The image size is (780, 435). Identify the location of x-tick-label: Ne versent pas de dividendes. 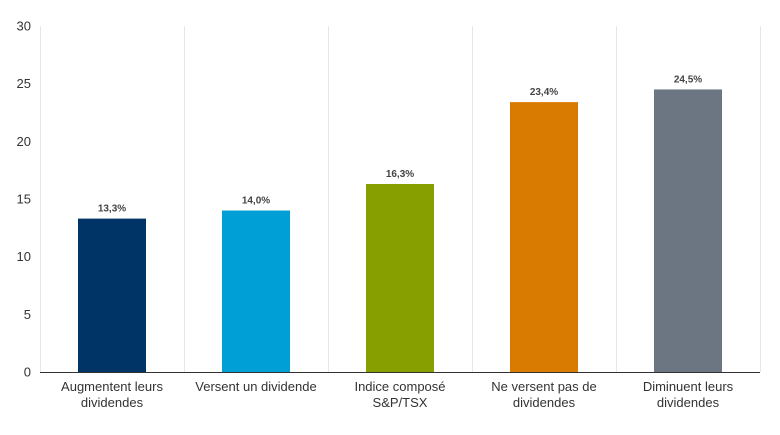
(544, 394).